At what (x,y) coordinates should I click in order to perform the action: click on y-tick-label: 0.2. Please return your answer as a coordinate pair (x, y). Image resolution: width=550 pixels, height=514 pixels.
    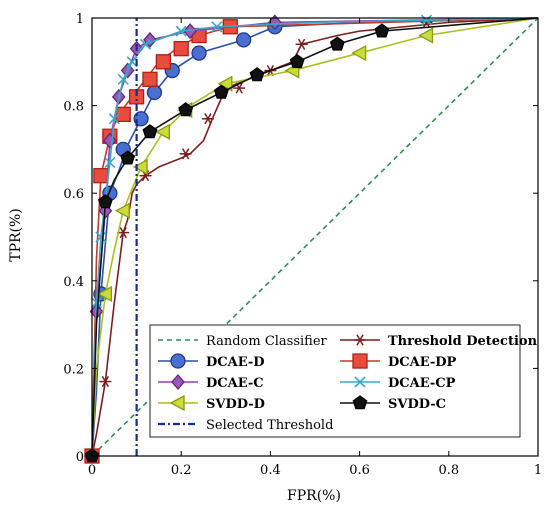
    Looking at the image, I should click on (73, 369).